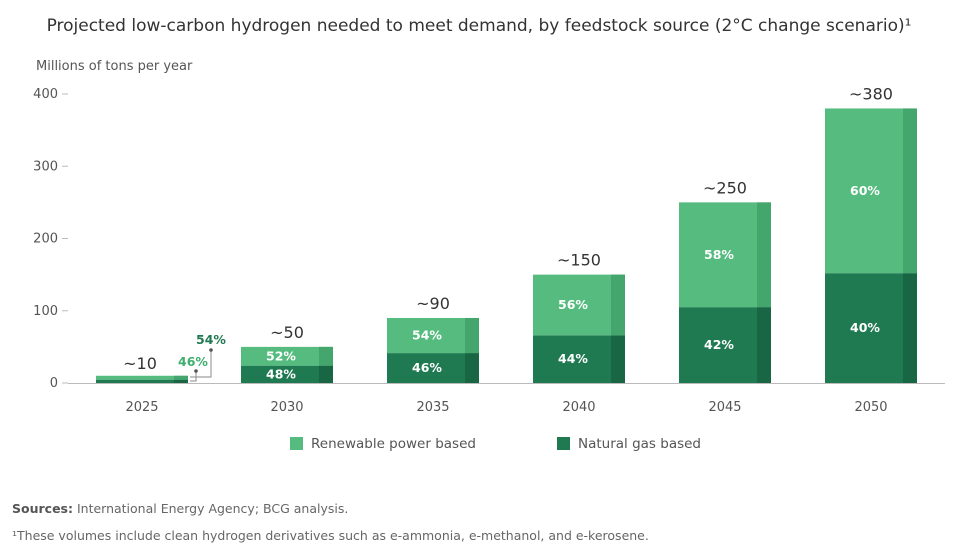 Image resolution: width=958 pixels, height=557 pixels. What do you see at coordinates (281, 355) in the screenshot?
I see `share-label-renewable: 52%` at bounding box center [281, 355].